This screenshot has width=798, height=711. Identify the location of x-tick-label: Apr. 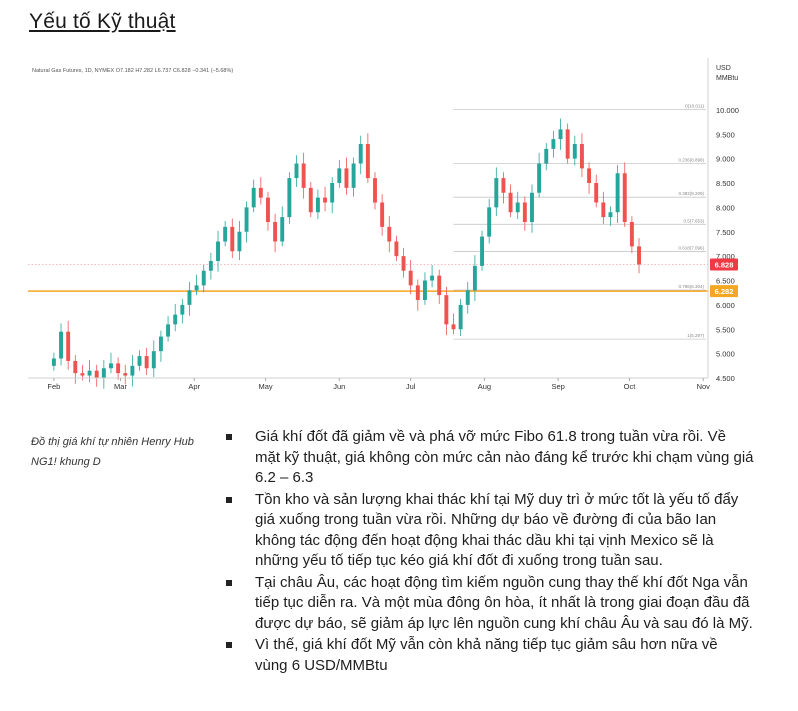
(194, 386).